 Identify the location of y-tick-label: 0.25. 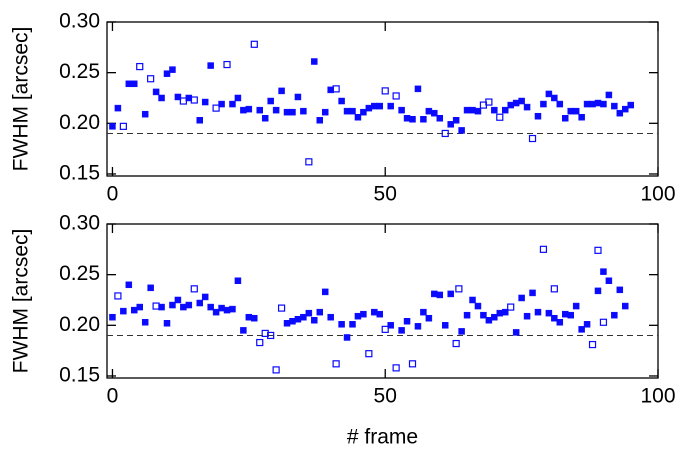
(79, 273).